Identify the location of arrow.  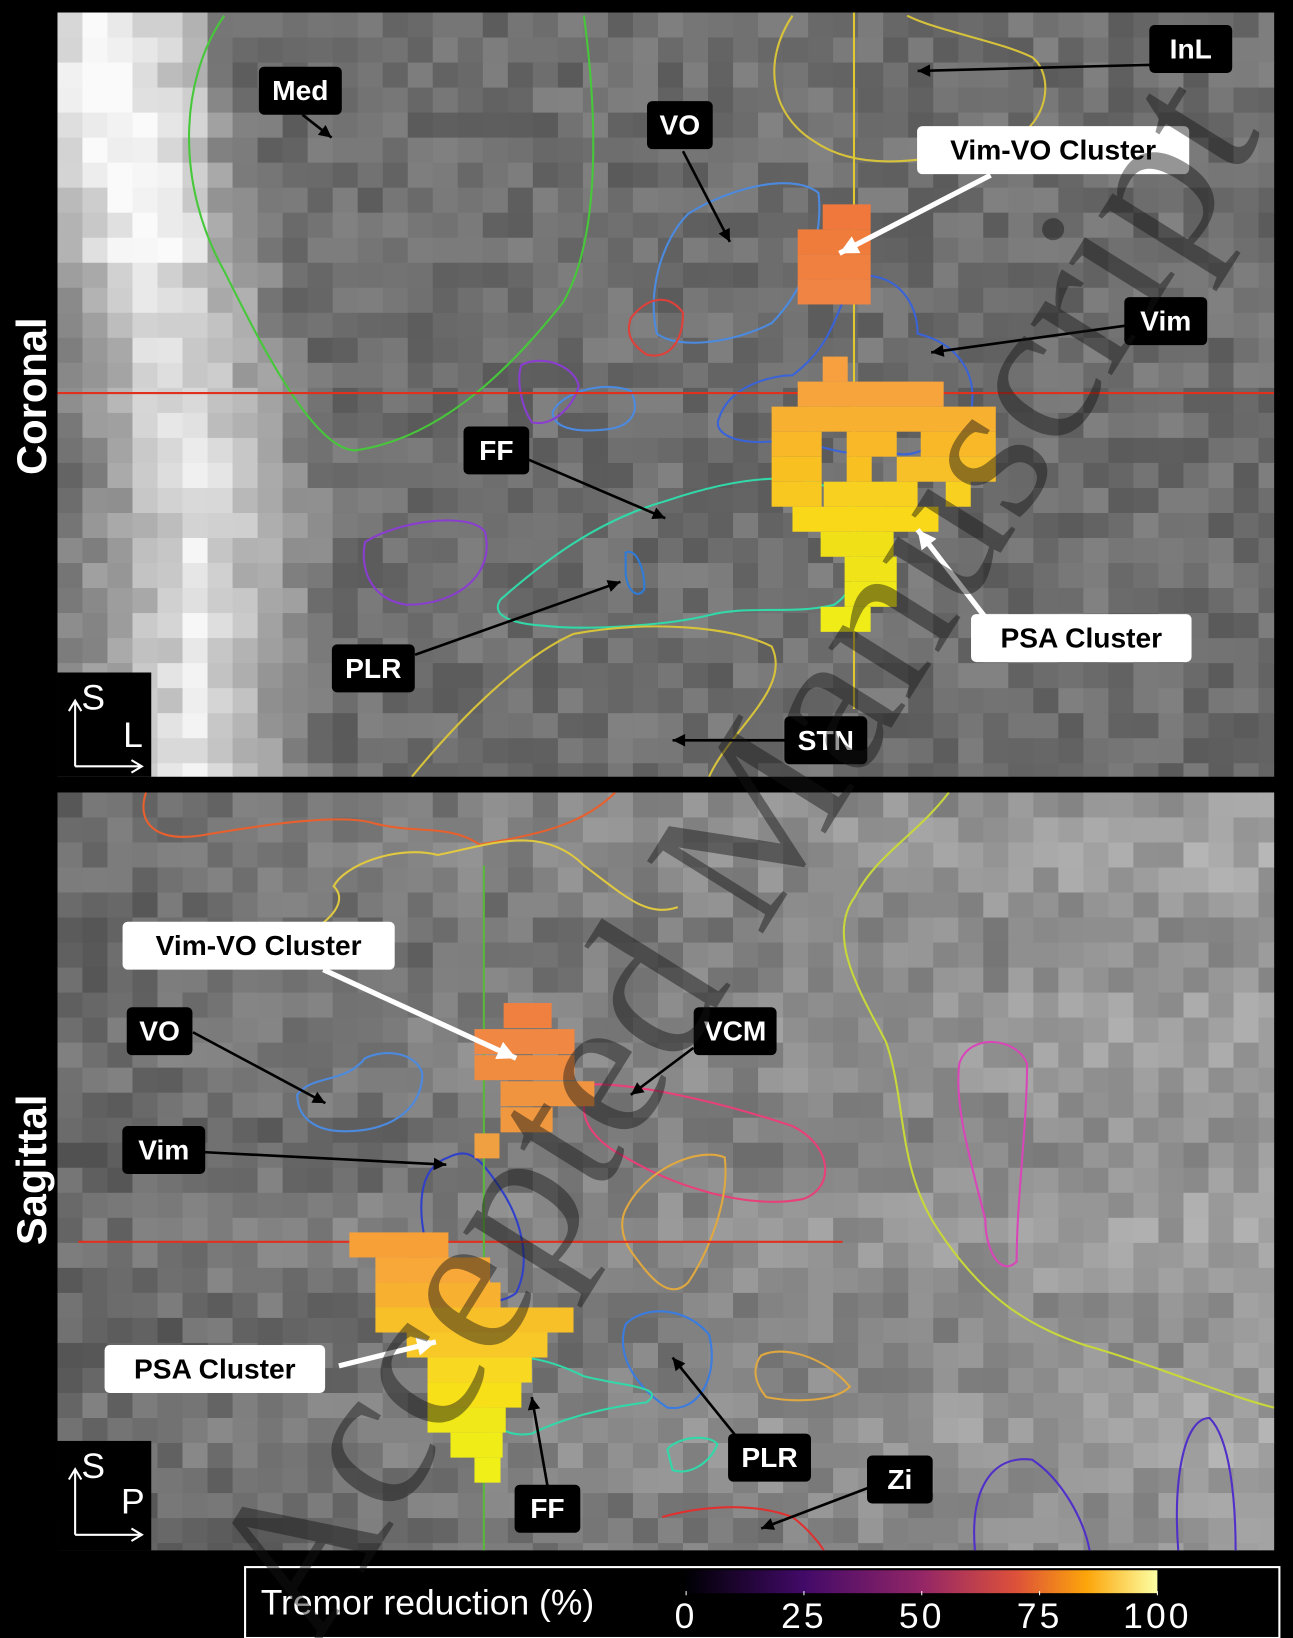
(325, 1158).